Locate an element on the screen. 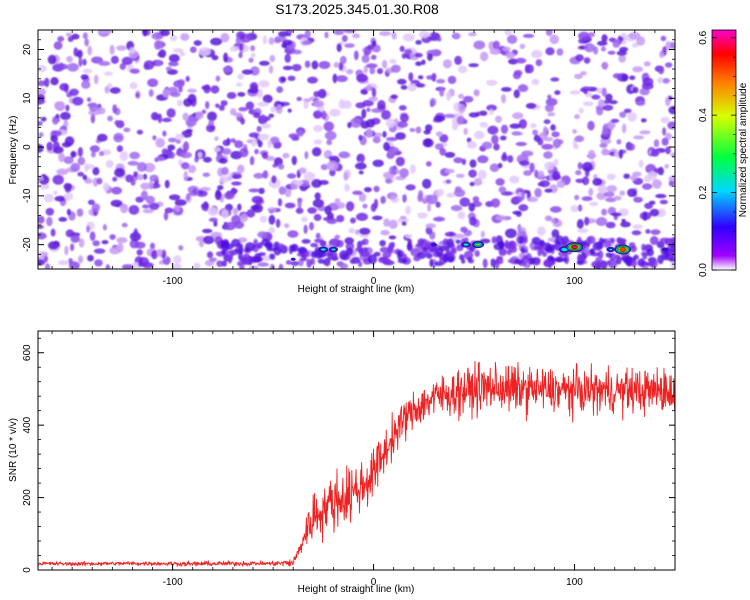  colorbar-tick-label: 0.4 is located at coordinates (703, 115).